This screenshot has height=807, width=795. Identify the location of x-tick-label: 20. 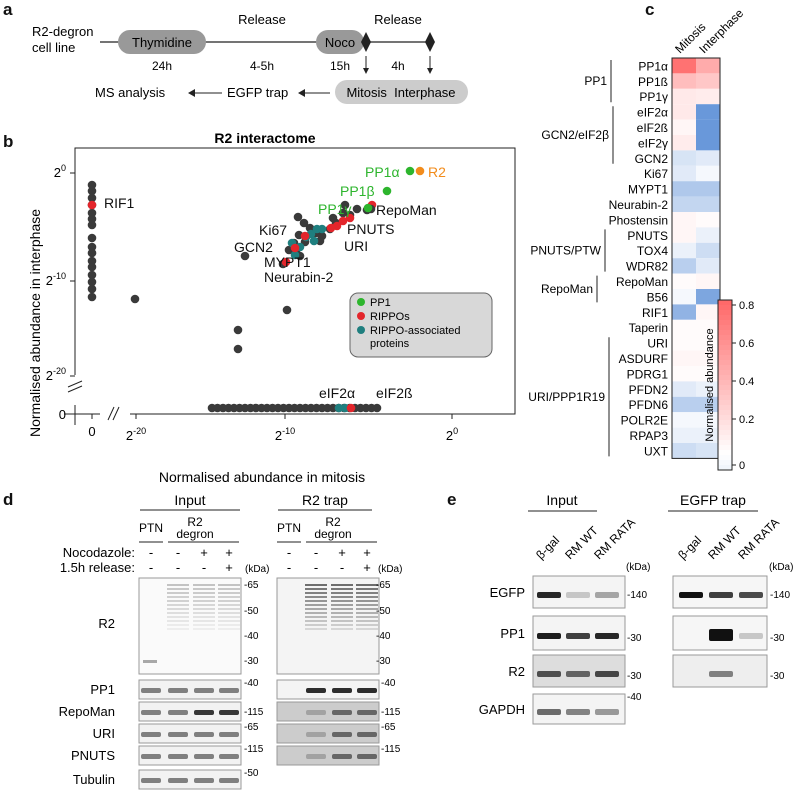
(452, 434).